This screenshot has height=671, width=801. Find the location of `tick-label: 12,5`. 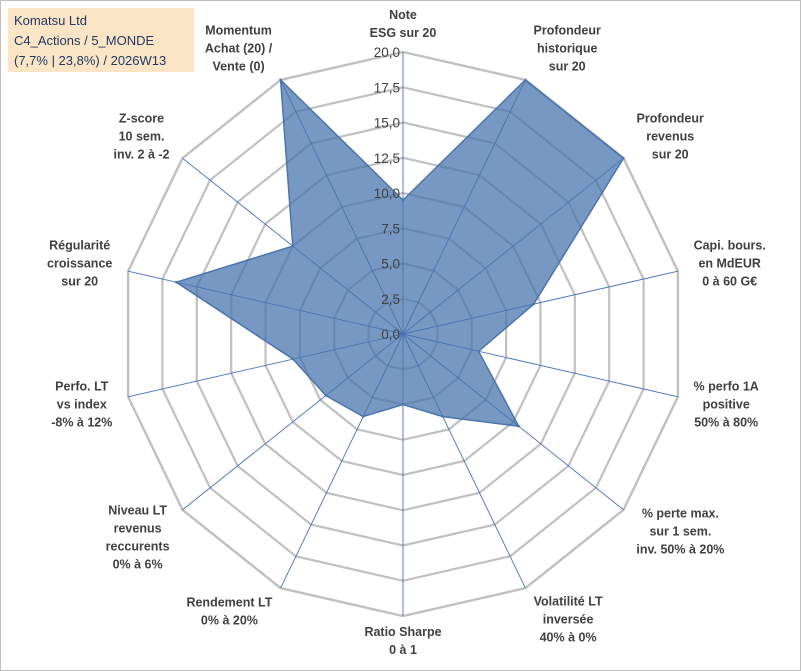

tick-label: 12,5 is located at coordinates (387, 158).